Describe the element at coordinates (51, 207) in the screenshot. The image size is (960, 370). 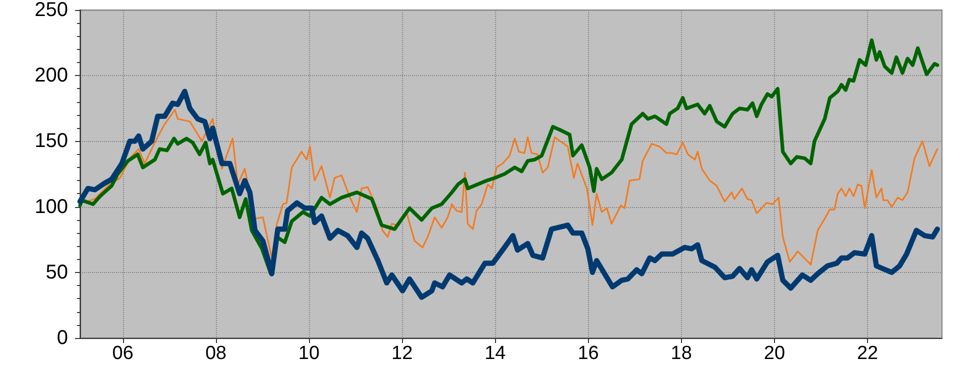
I see `y-tick-label: 100` at that location.